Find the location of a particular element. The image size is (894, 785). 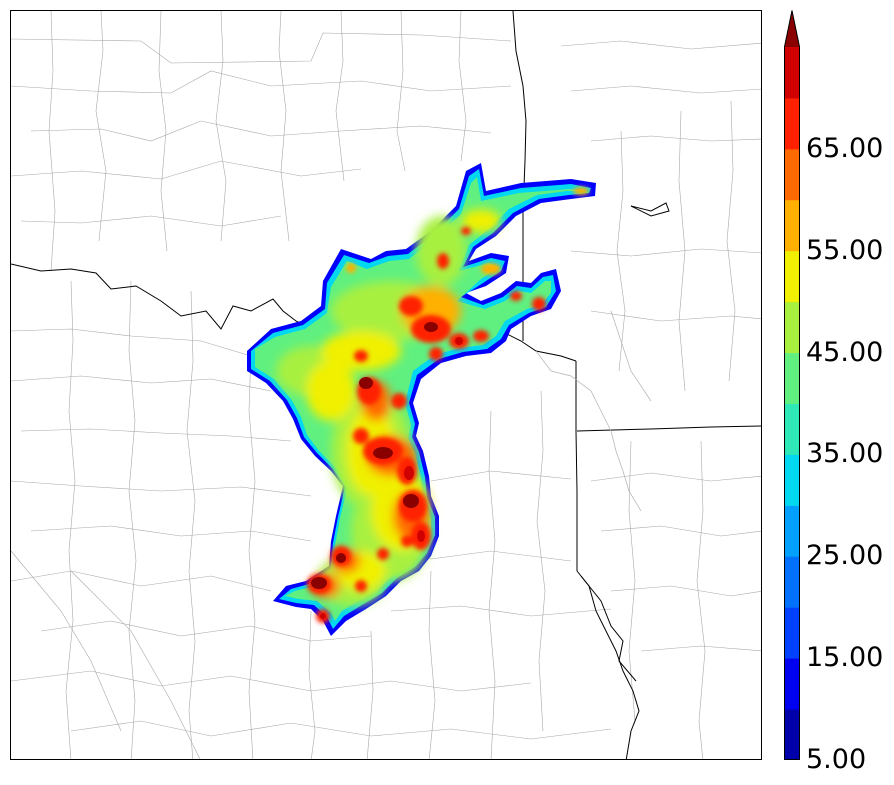

colorbar-tick-label: 55.00 is located at coordinates (845, 250).